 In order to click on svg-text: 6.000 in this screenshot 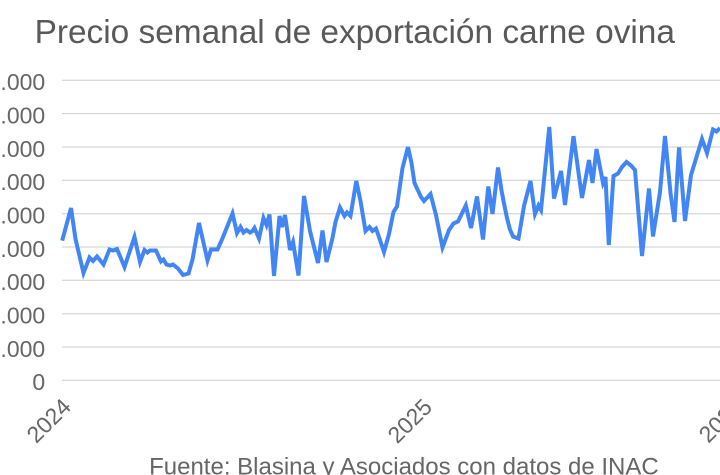, I will do `click(22, 182)`.